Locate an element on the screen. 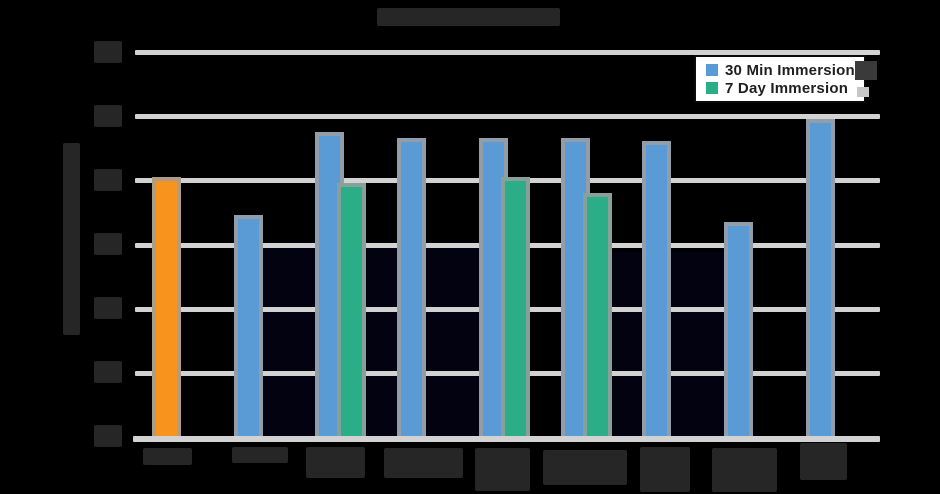 This screenshot has width=940, height=494. legend-artifact-gray-block is located at coordinates (863, 92).